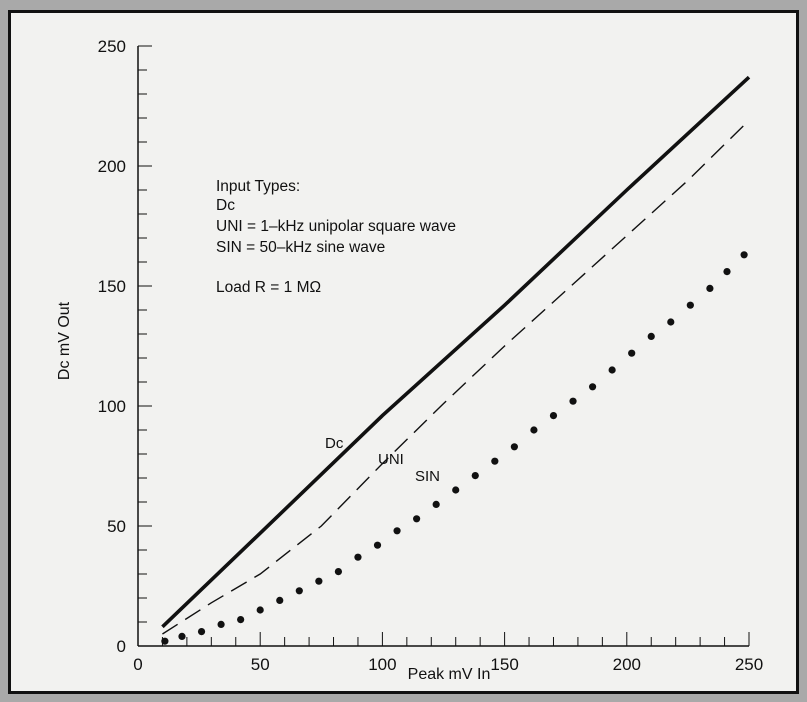 This screenshot has width=807, height=702. What do you see at coordinates (627, 664) in the screenshot?
I see `x-tick-label: 200` at bounding box center [627, 664].